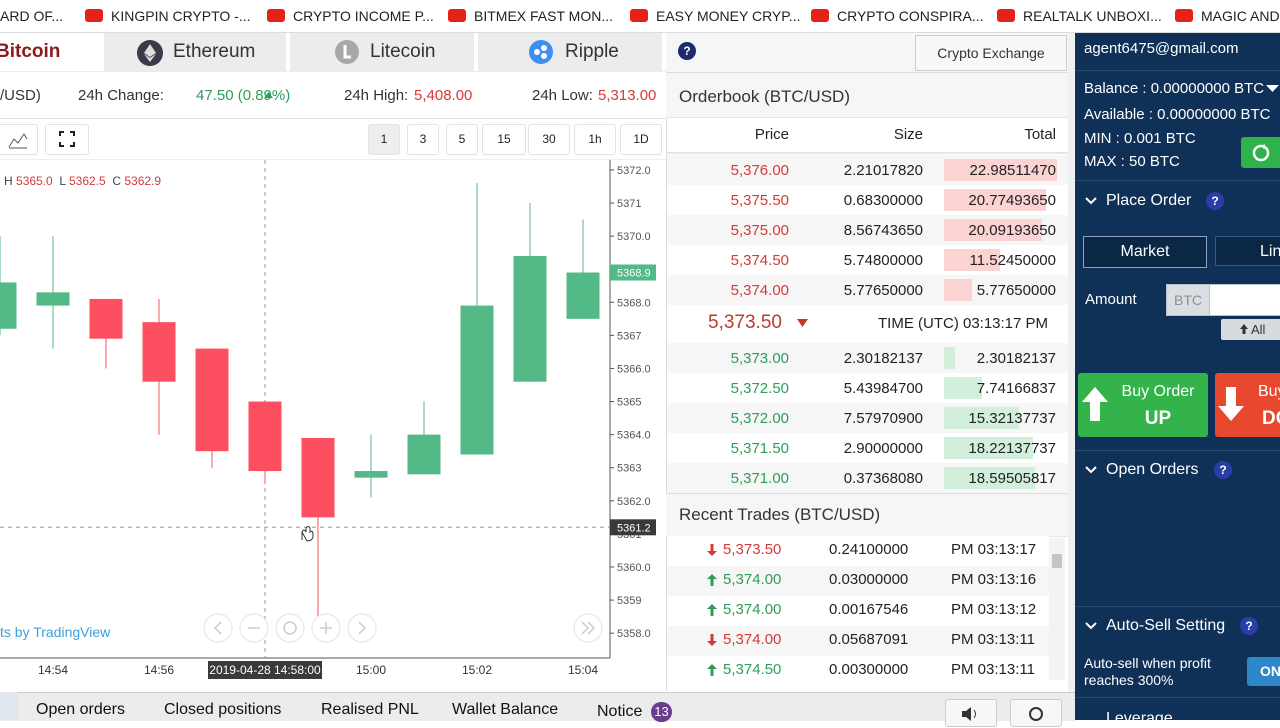 This screenshot has height=728, width=1280. What do you see at coordinates (764, 96) in the screenshot?
I see `orderbook-title: Orderbook (BTC/USD)` at bounding box center [764, 96].